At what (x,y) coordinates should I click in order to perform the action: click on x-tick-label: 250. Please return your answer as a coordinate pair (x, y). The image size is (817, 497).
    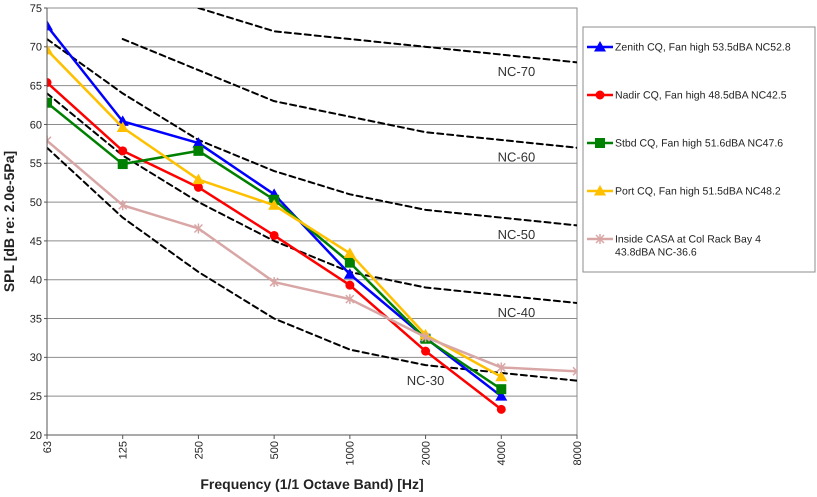
    Looking at the image, I should click on (199, 450).